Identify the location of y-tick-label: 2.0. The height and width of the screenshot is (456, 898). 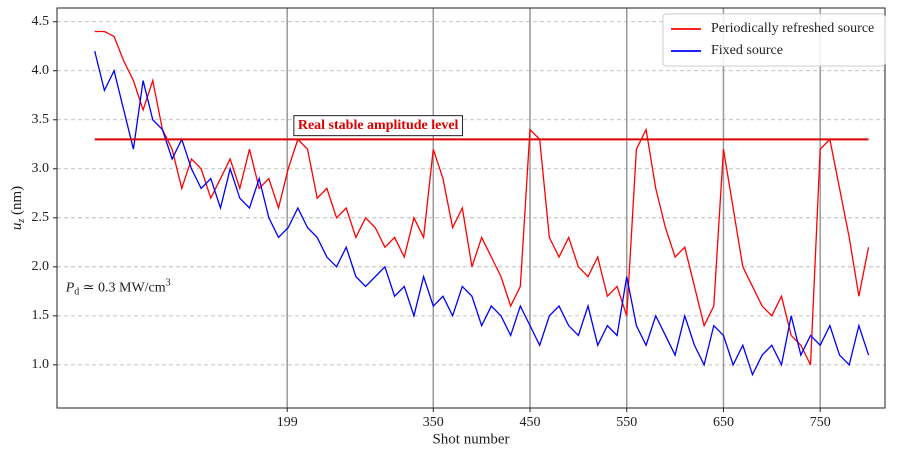
(41, 266).